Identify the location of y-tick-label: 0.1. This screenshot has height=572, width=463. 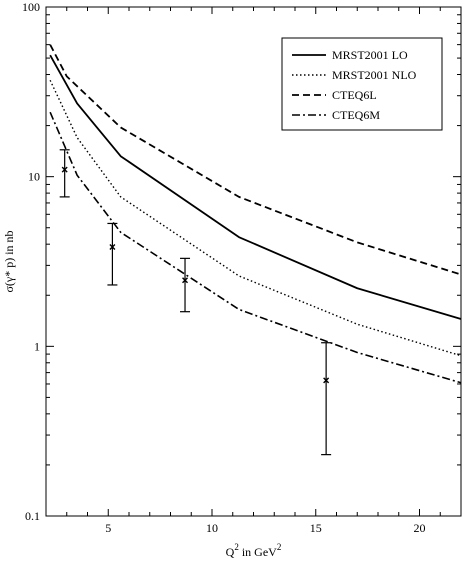
(32, 516).